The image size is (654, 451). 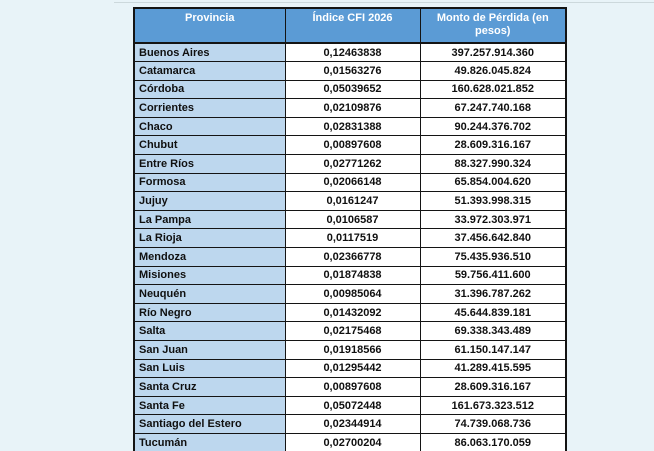 I want to click on province-cell: La Pampa, so click(x=209, y=219).